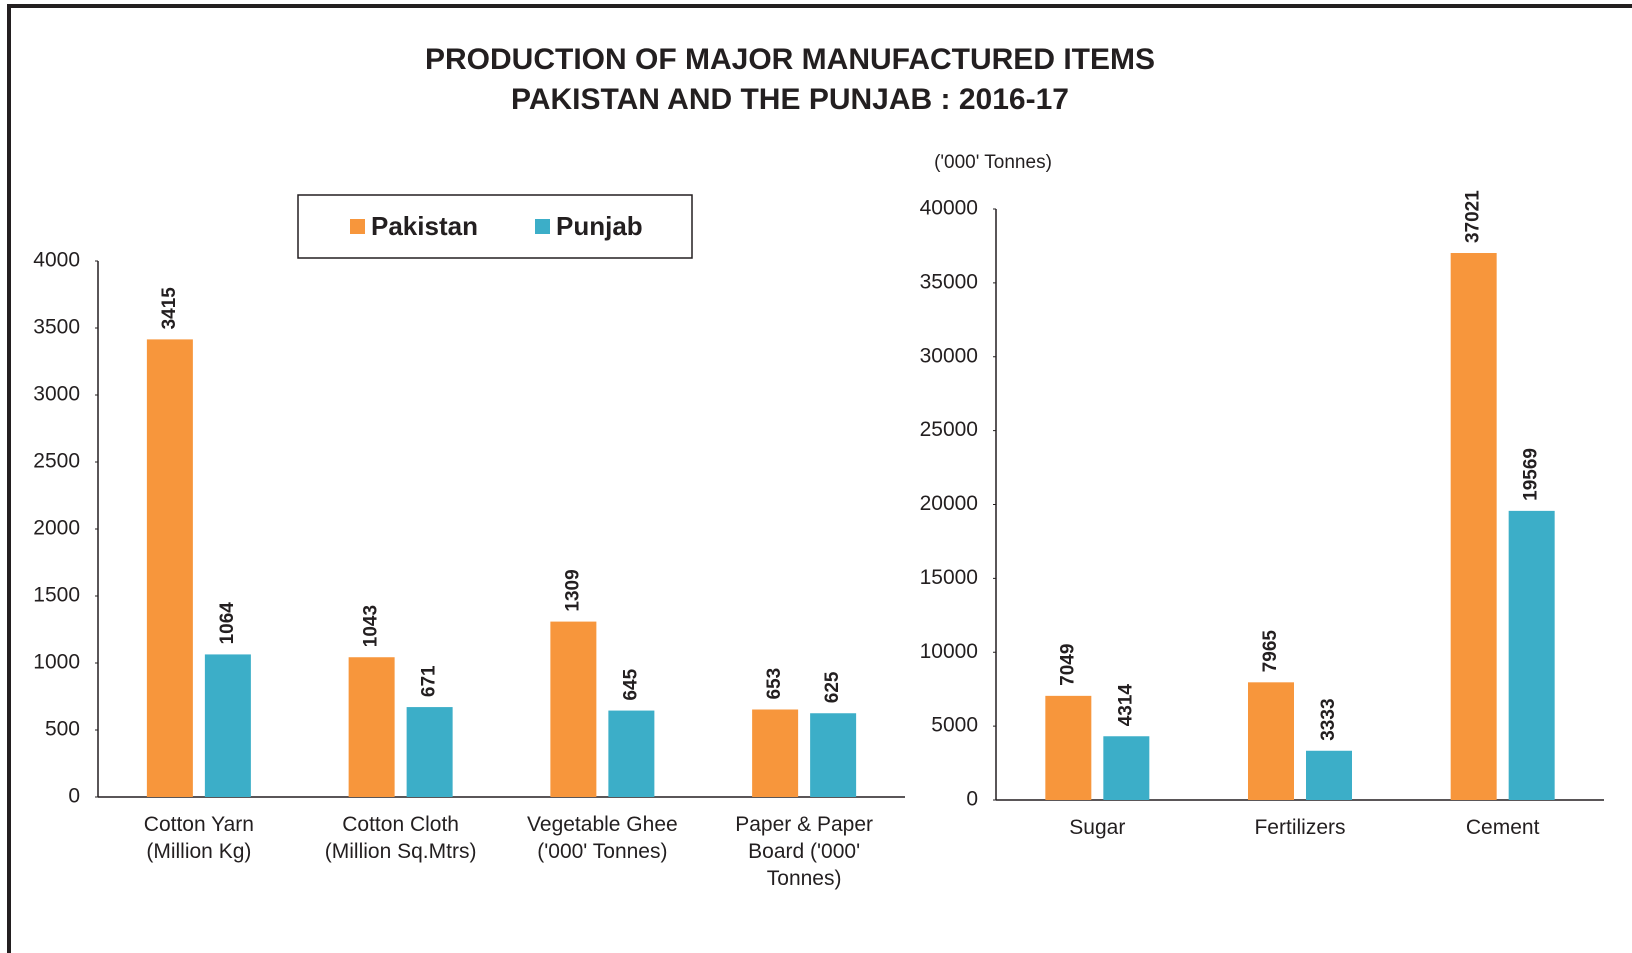 This screenshot has width=1632, height=953. Describe the element at coordinates (1502, 827) in the screenshot. I see `x-tick-label: Cement` at that location.